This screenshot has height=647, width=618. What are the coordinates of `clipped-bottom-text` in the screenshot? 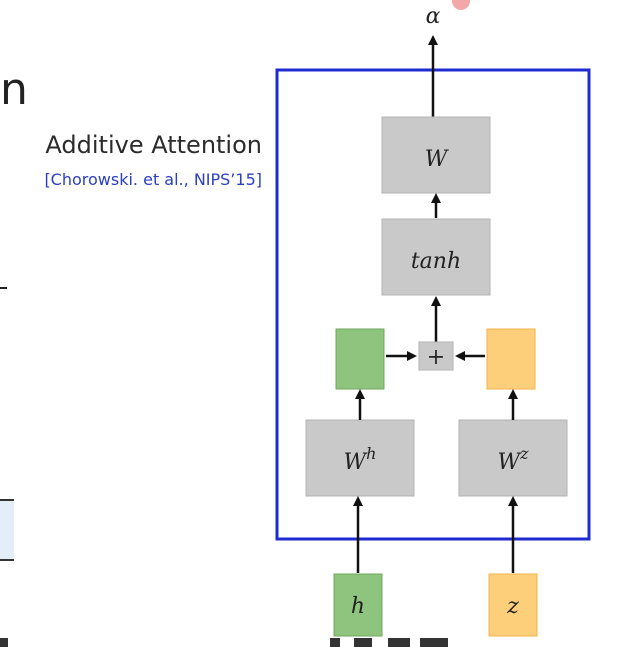 It's located at (309, 637).